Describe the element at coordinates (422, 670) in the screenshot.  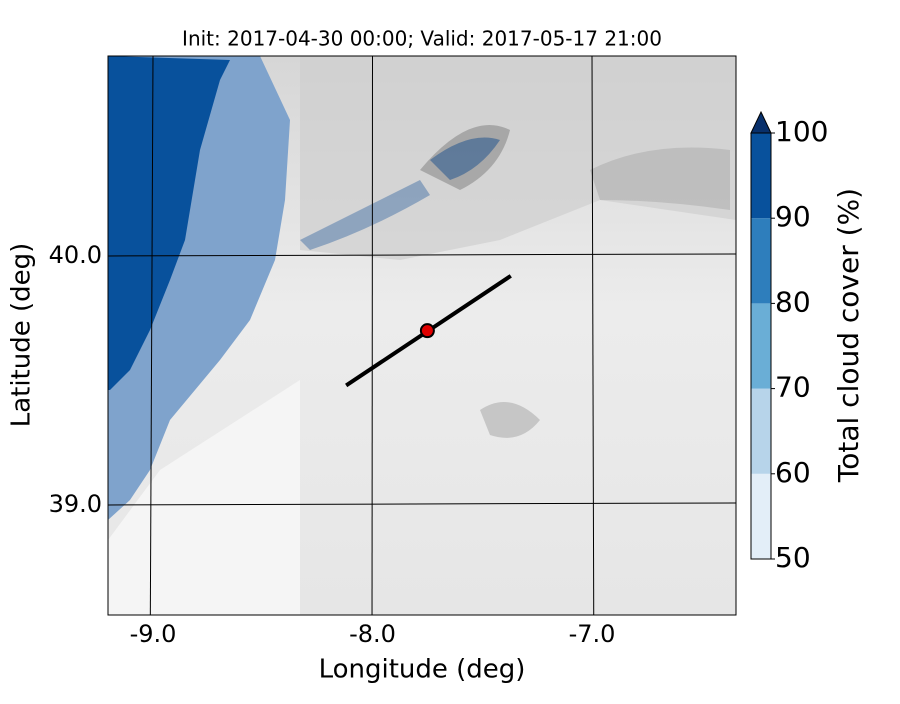
I see `x-axis-label: Longitude (deg)` at that location.